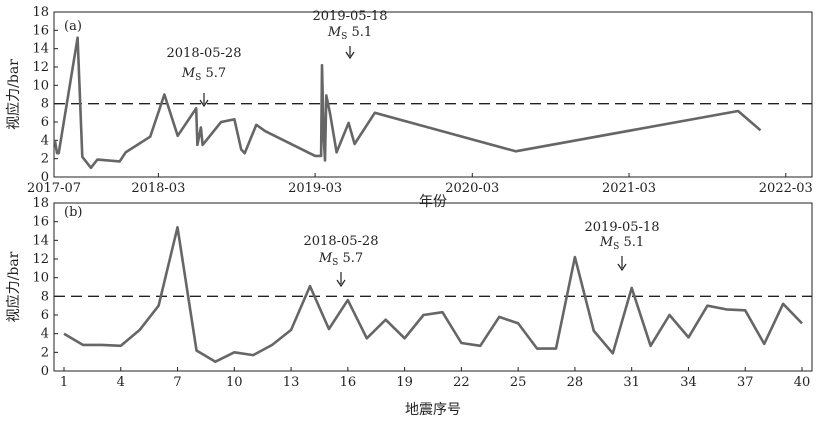  I want to click on x-tick-label: 34, so click(688, 382).